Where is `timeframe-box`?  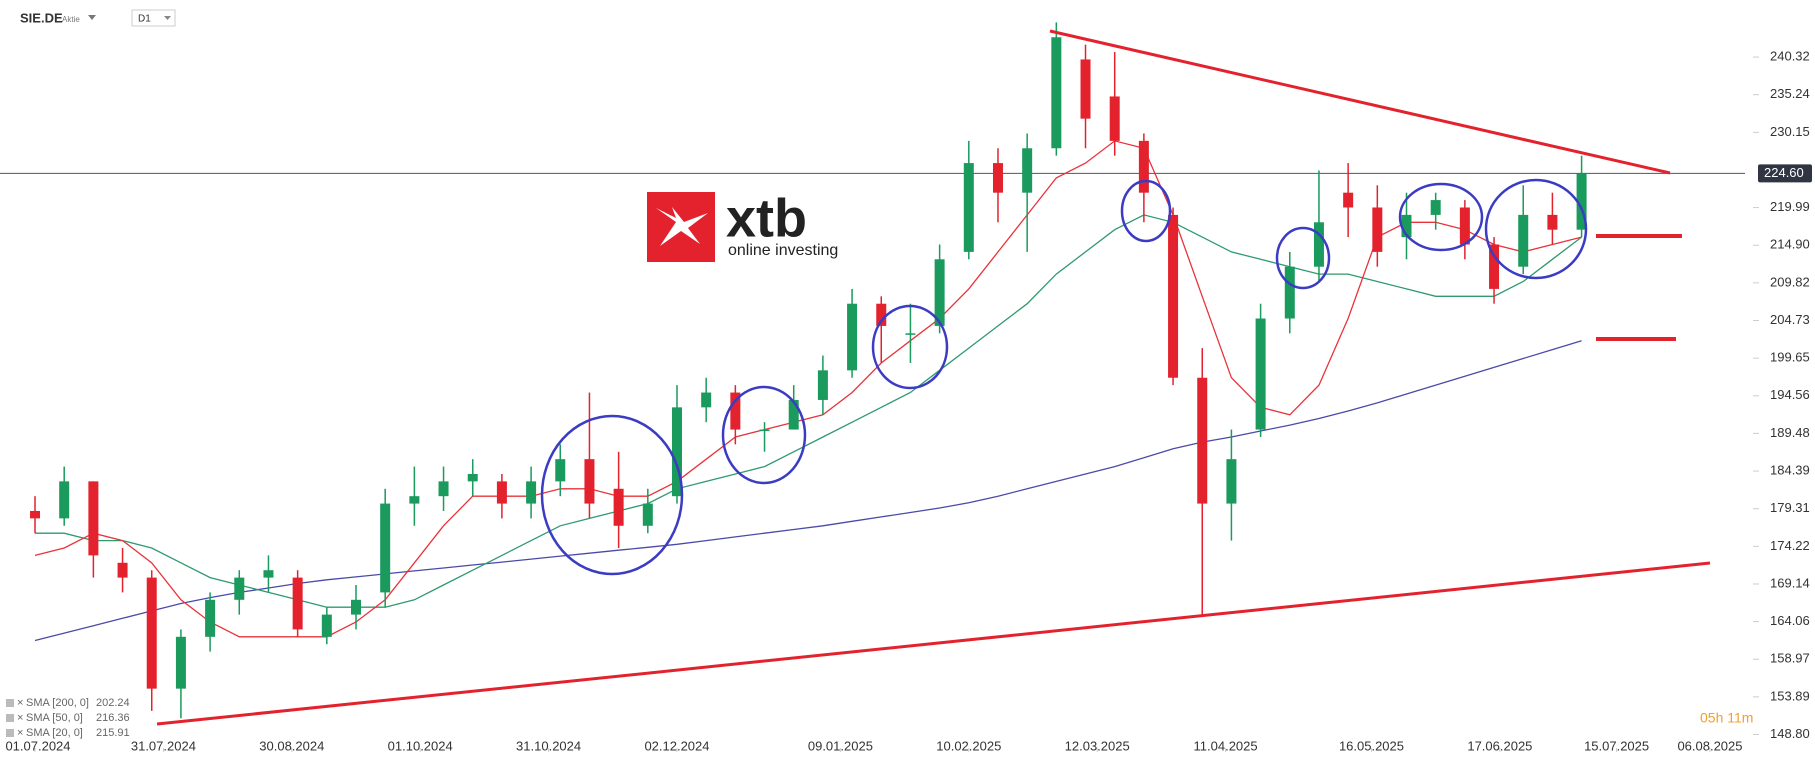
timeframe-box is located at coordinates (153, 18).